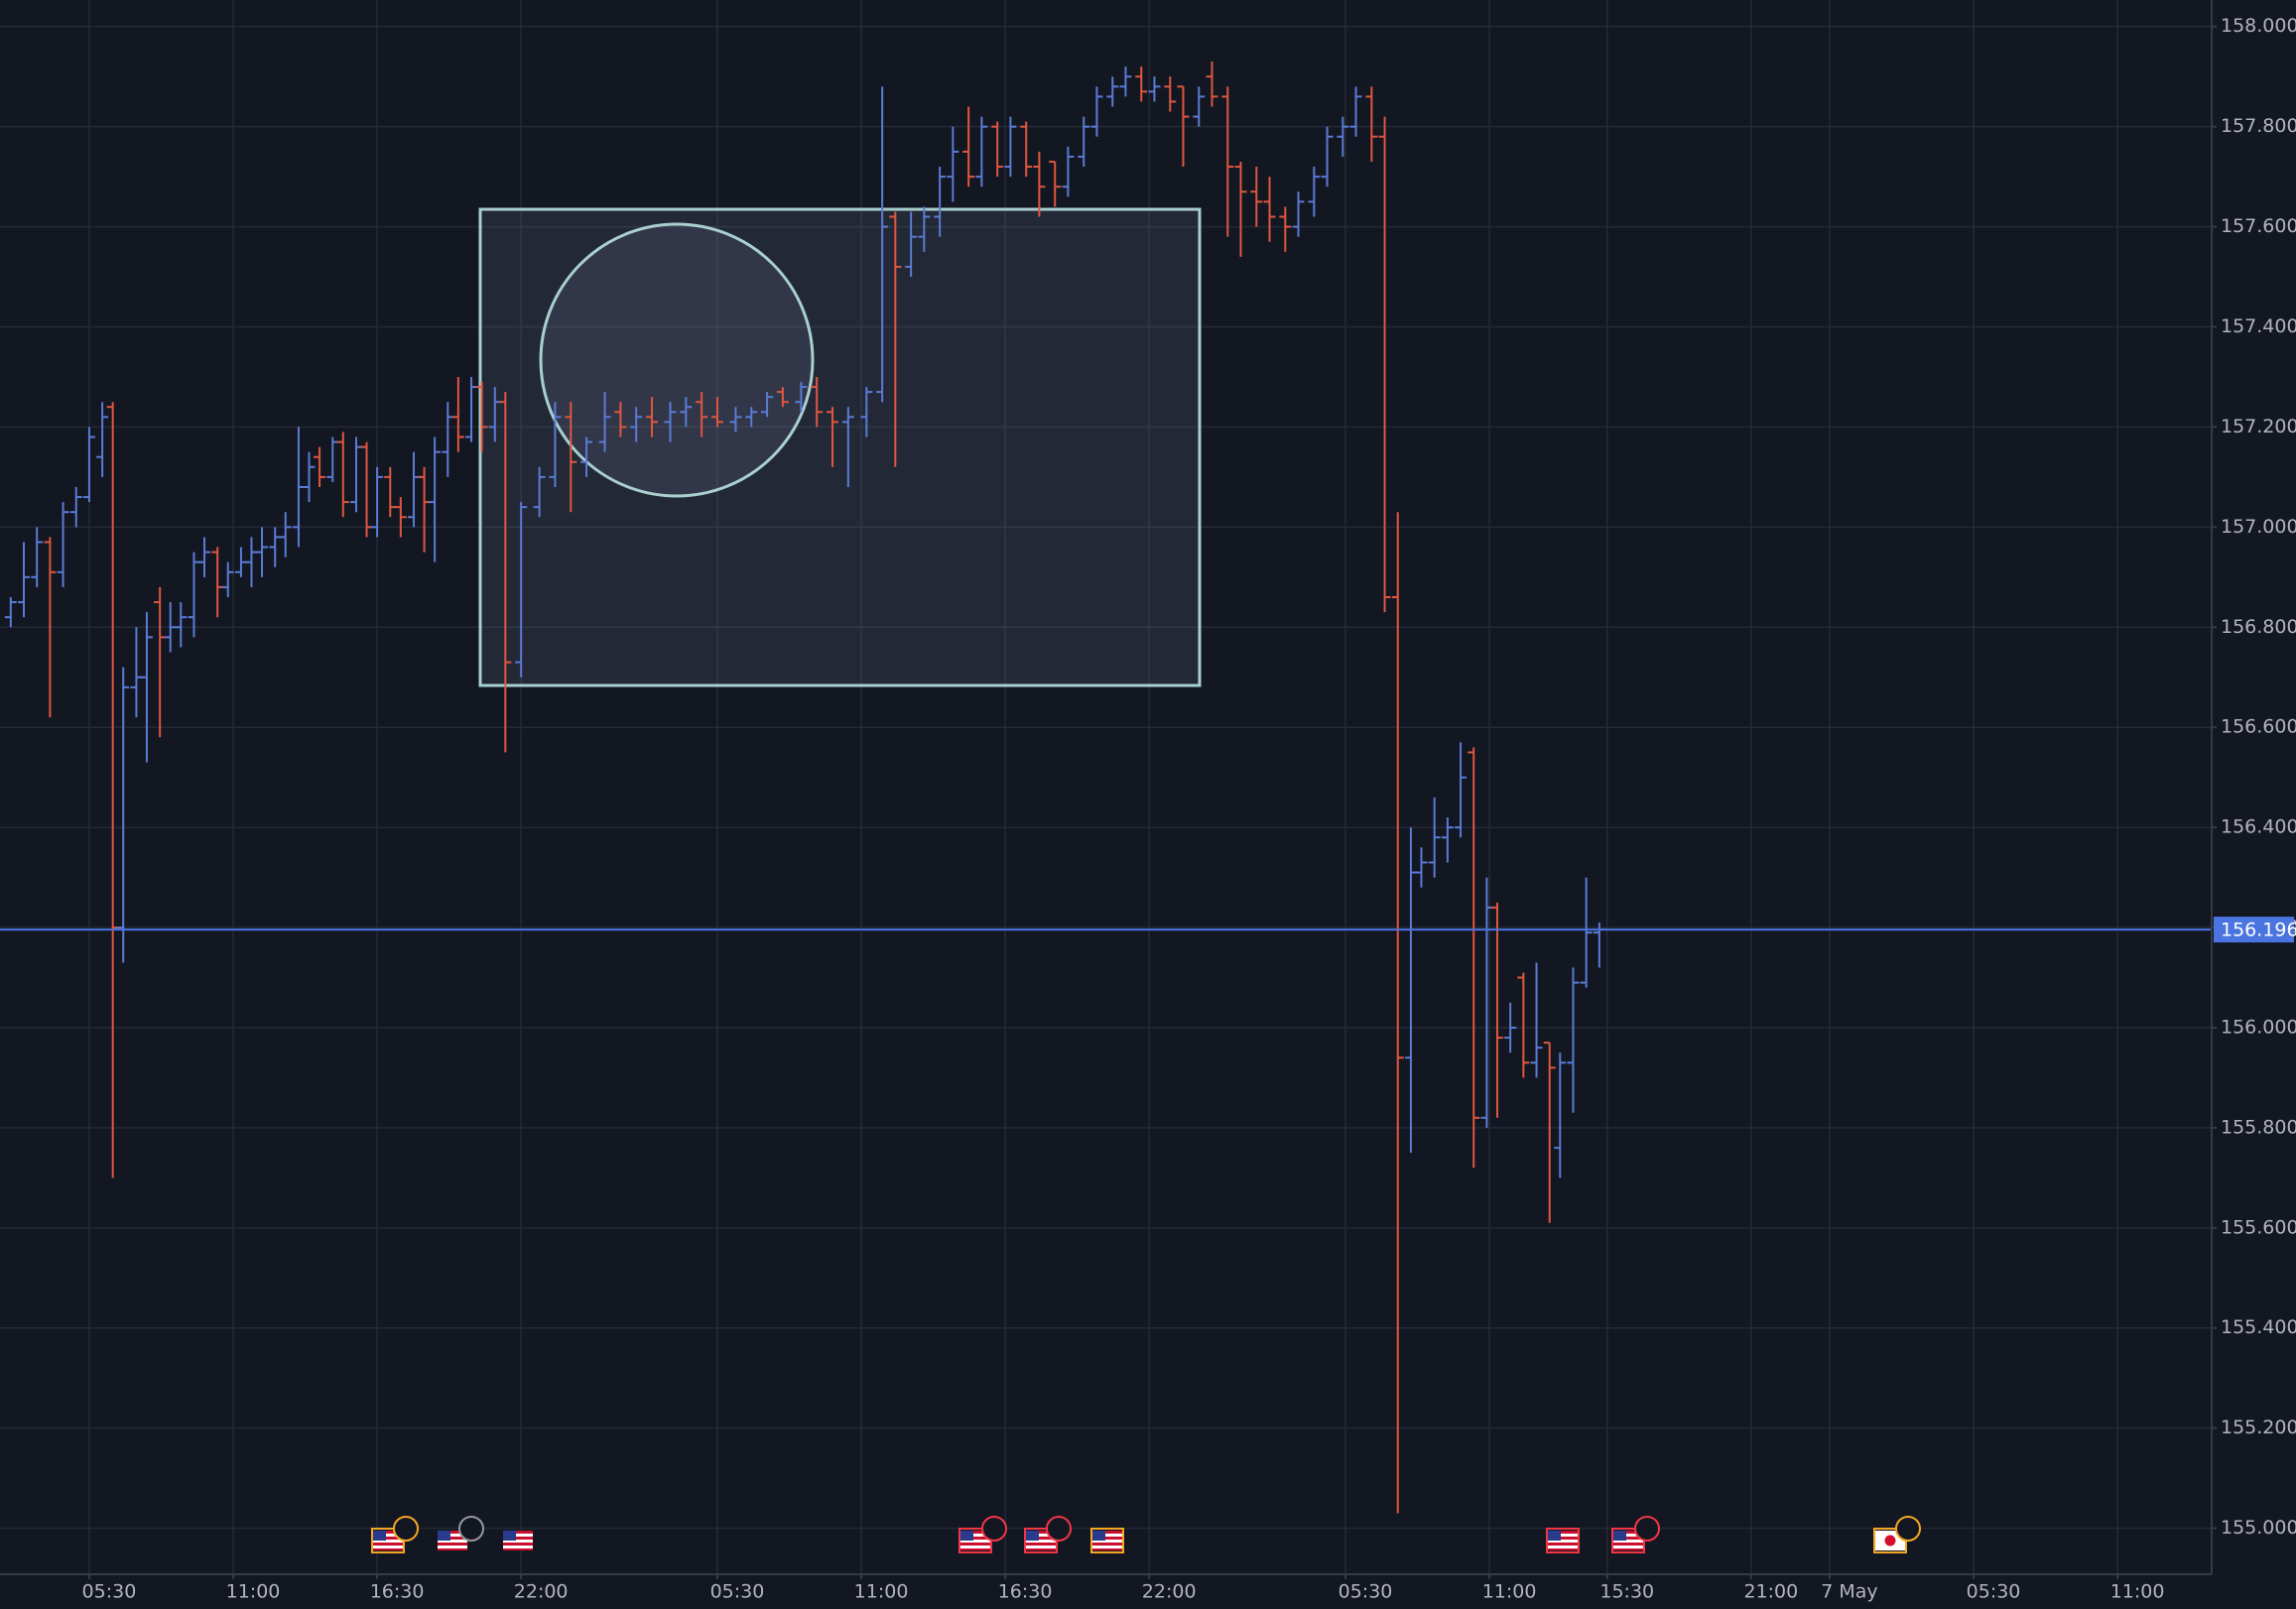  Describe the element at coordinates (2259, 126) in the screenshot. I see `y-tick-label: 157.800` at that location.